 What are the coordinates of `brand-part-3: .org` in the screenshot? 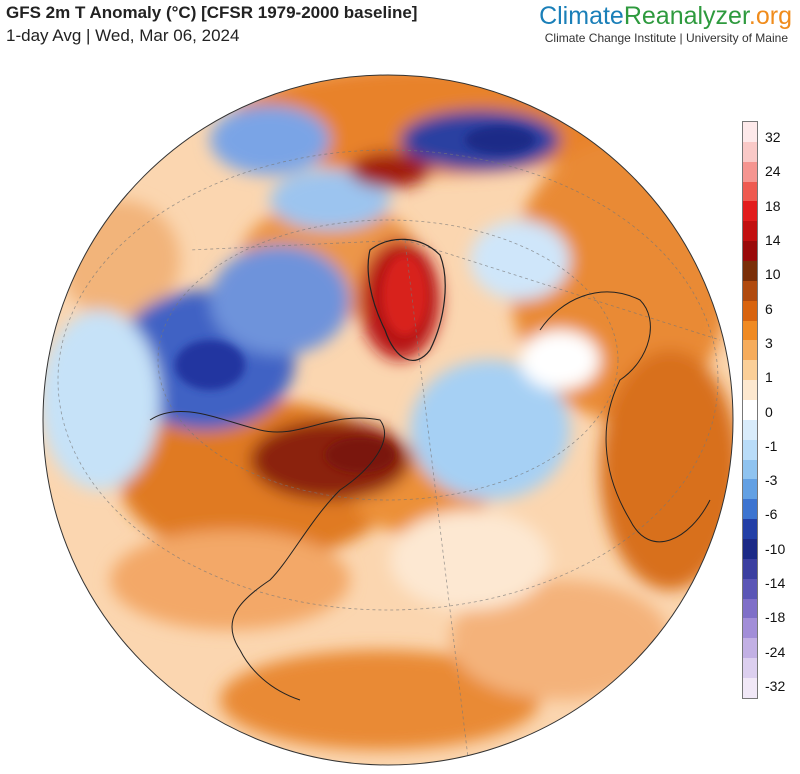 It's located at (770, 16).